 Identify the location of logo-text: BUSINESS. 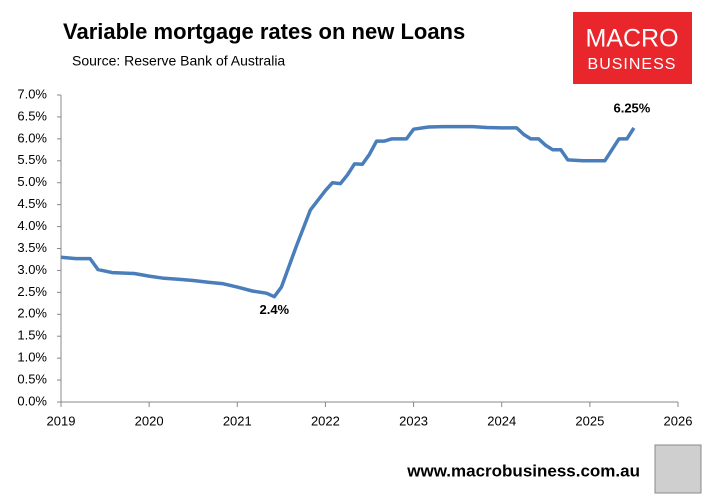
(632, 64).